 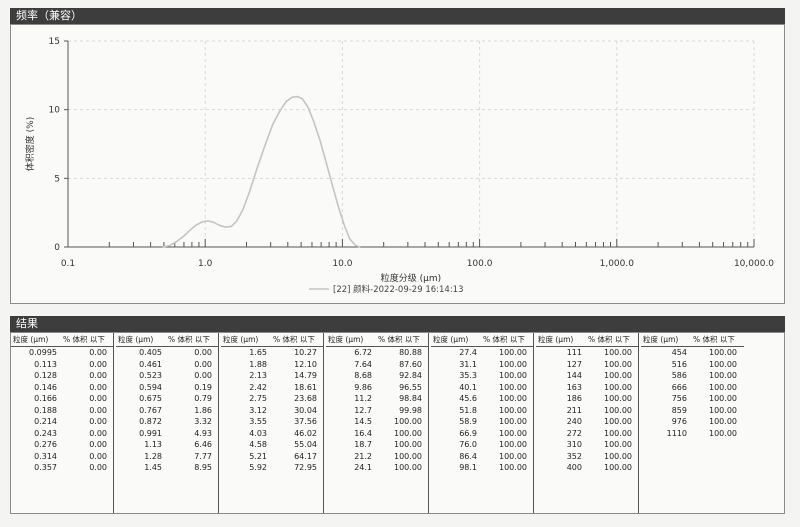 I want to click on size-cell: 66.9, so click(x=468, y=433).